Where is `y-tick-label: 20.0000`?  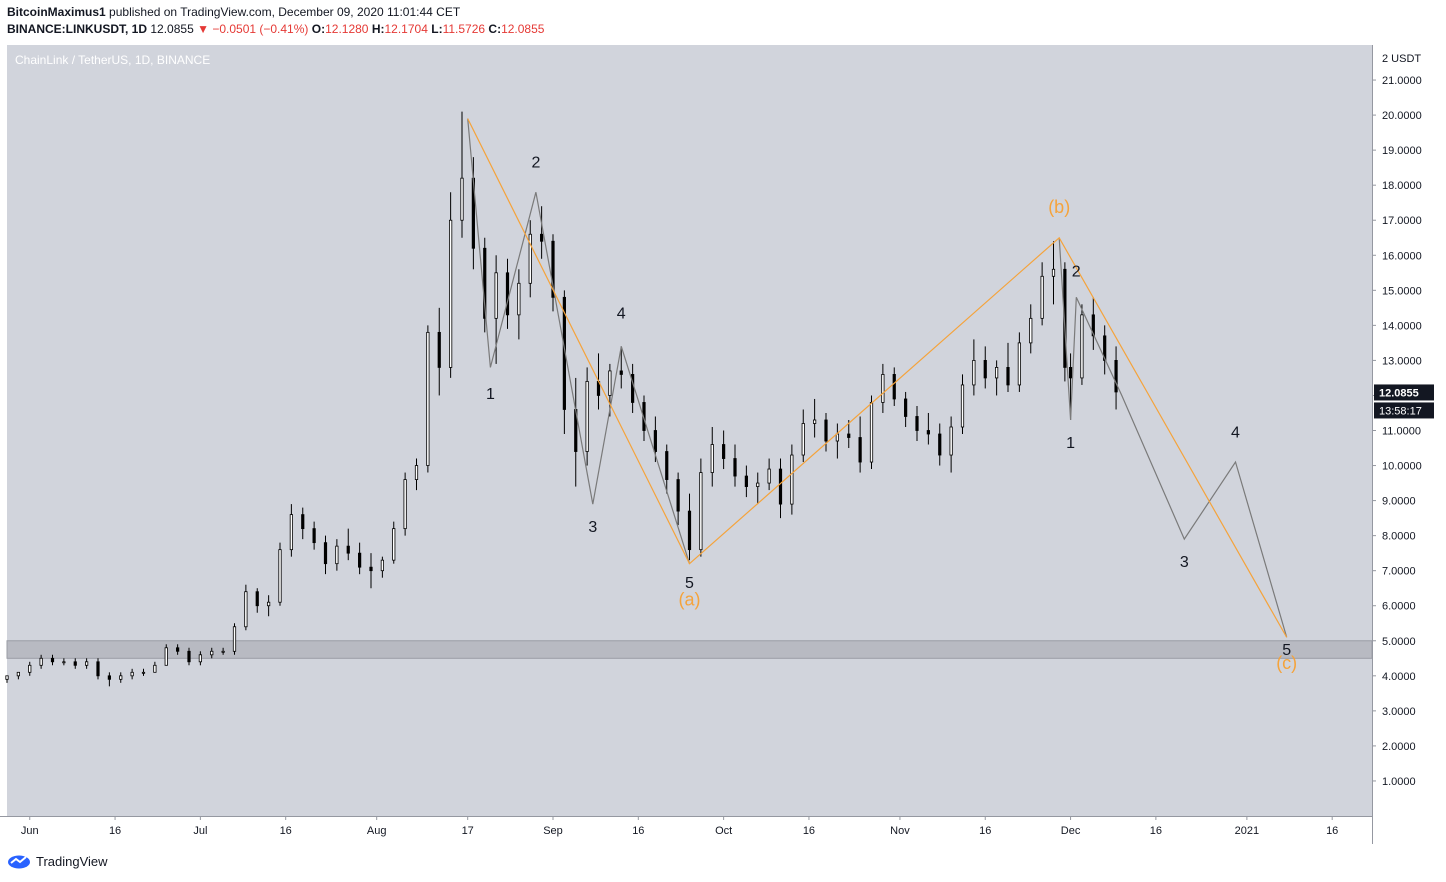
y-tick-label: 20.0000 is located at coordinates (1402, 116).